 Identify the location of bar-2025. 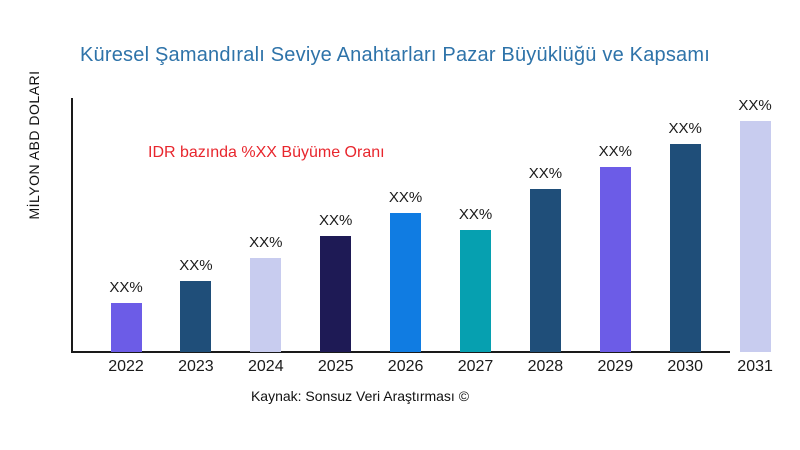
(336, 294).